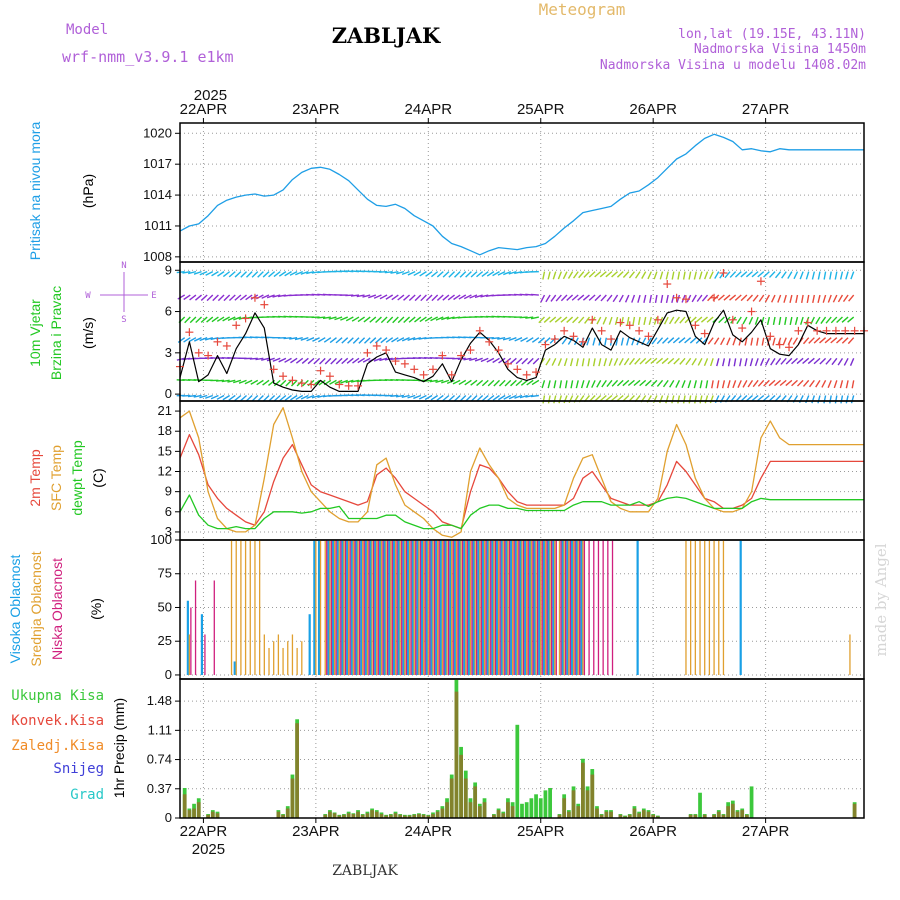 The height and width of the screenshot is (900, 900). Describe the element at coordinates (88, 296) in the screenshot. I see `compass-w: W` at that location.